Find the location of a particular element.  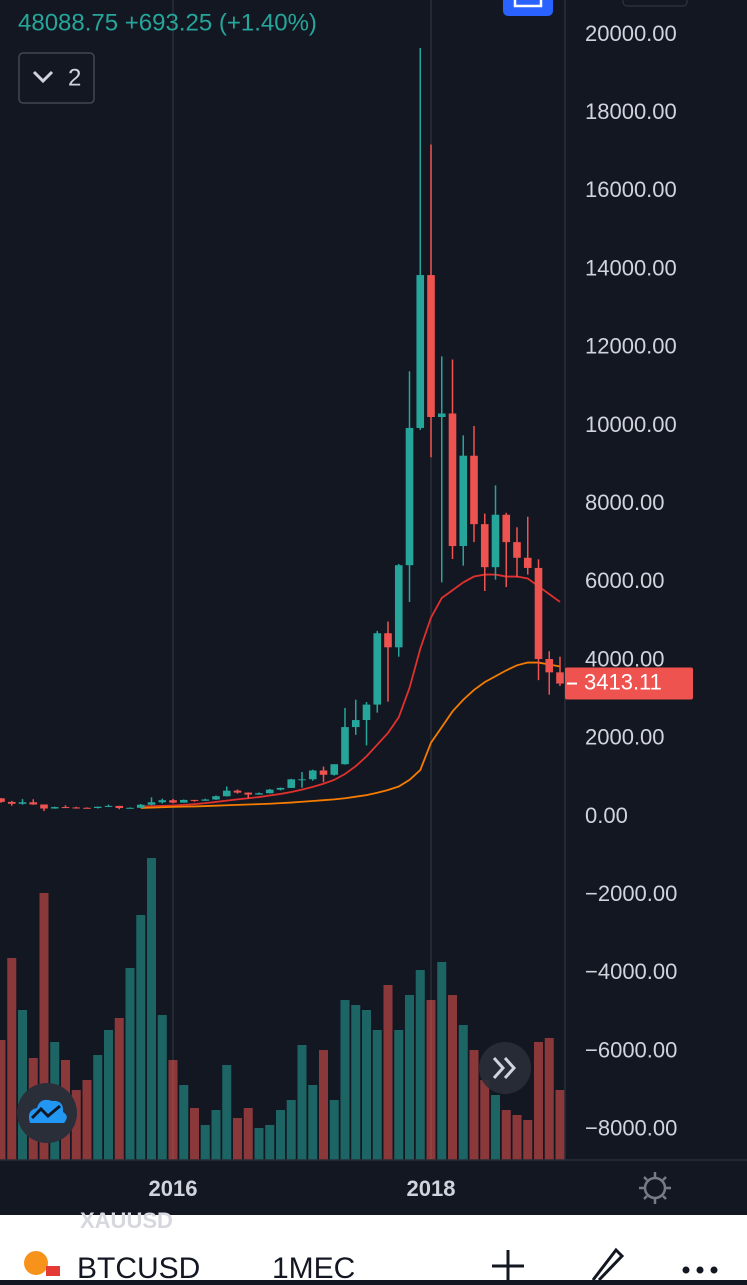

moving-averages is located at coordinates (350, 691).